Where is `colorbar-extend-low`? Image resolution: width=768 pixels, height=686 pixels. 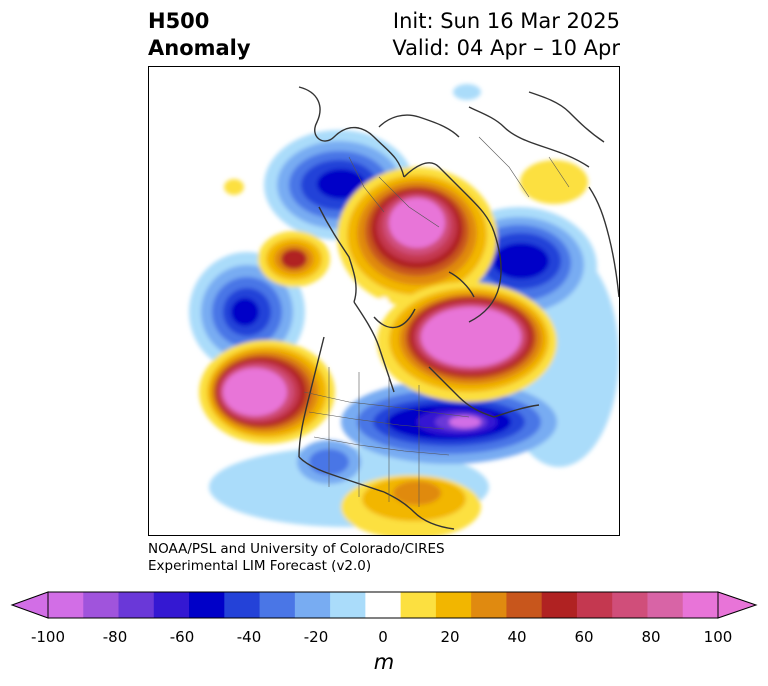
colorbar-extend-low is located at coordinates (29, 605).